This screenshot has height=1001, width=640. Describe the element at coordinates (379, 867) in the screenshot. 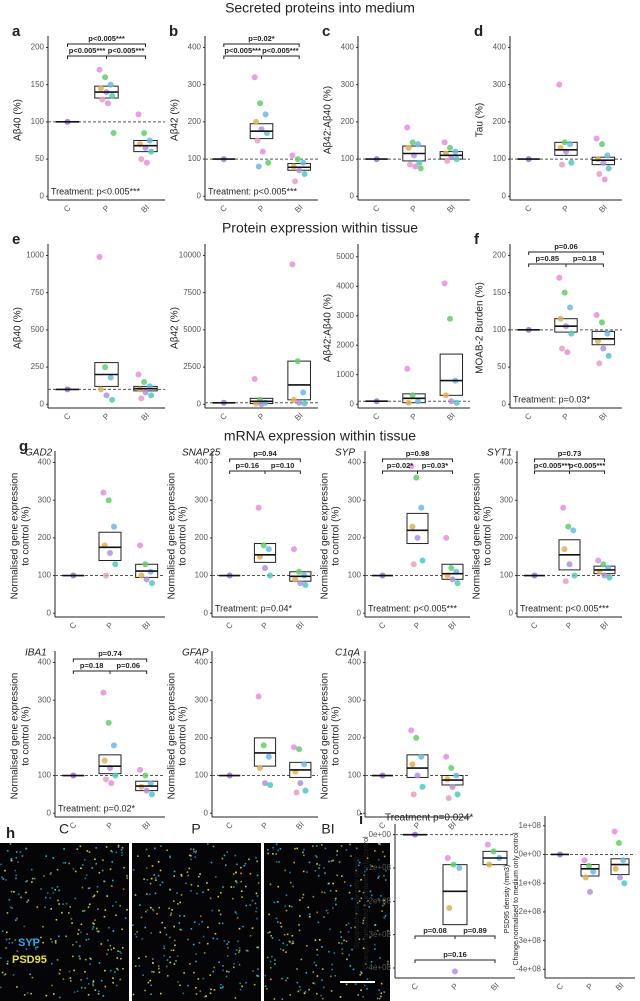

I see `y-tick-label: -1e+08` at that location.